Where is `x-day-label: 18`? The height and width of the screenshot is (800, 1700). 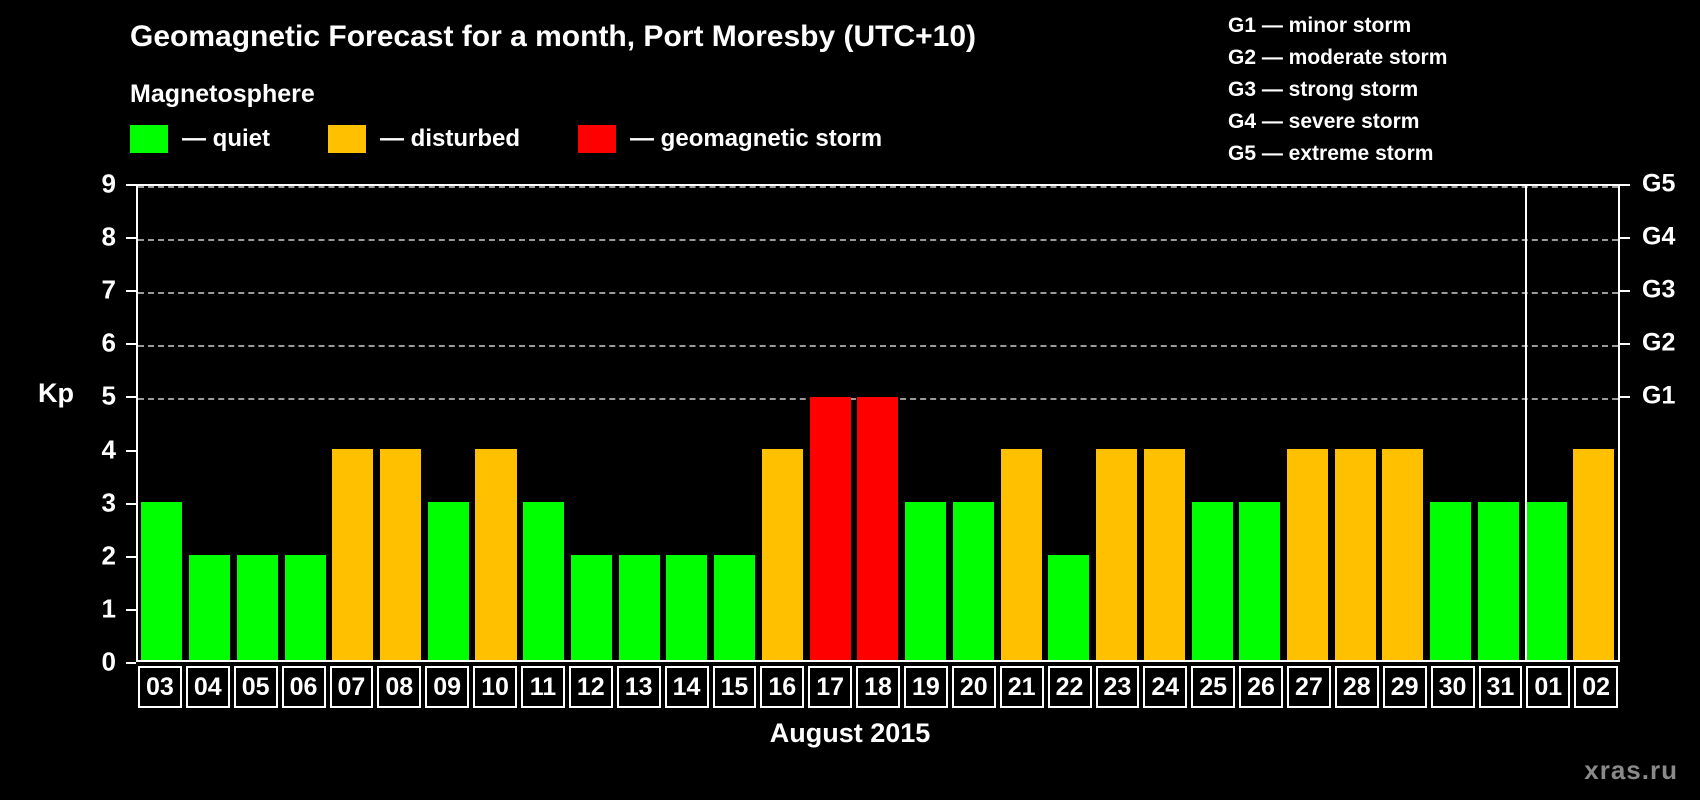 x-day-label: 18 is located at coordinates (878, 687).